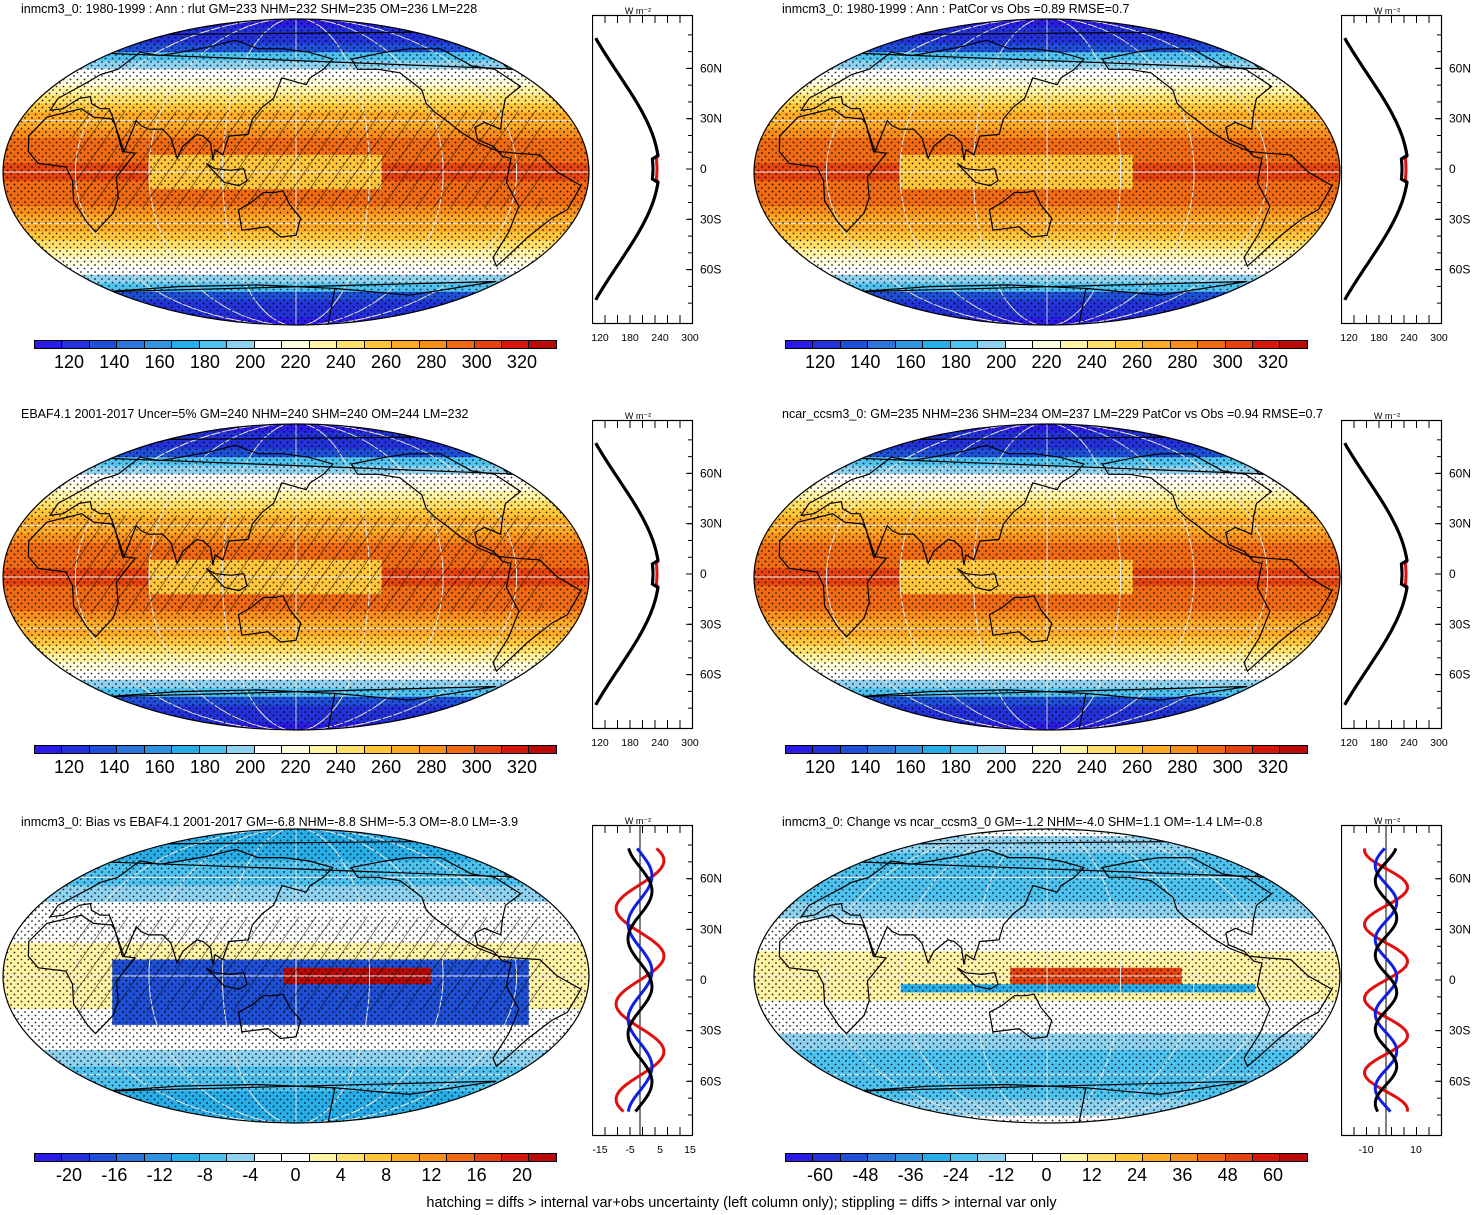  I want to click on zonal-unit: W m⁻², so click(638, 11).